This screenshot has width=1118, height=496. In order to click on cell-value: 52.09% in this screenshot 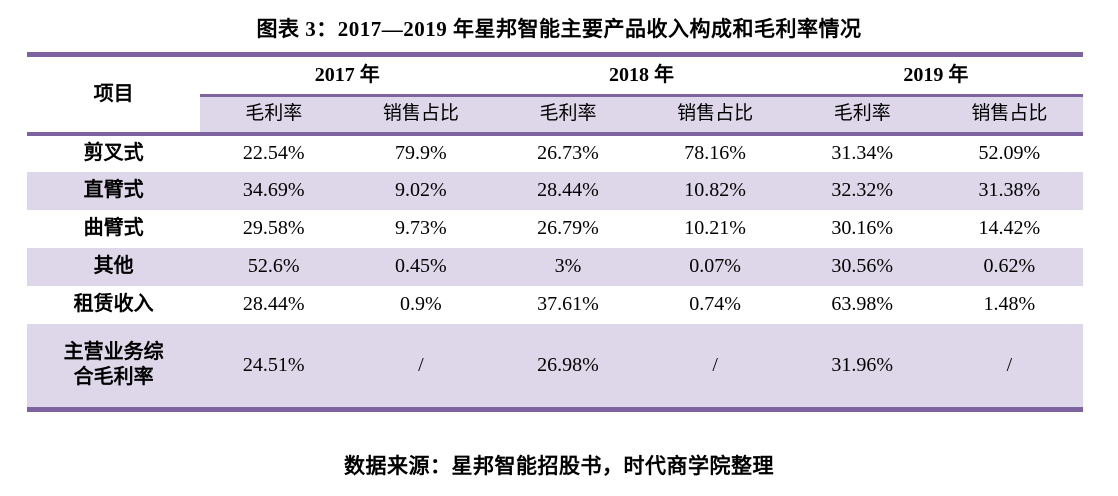, I will do `click(1009, 153)`.